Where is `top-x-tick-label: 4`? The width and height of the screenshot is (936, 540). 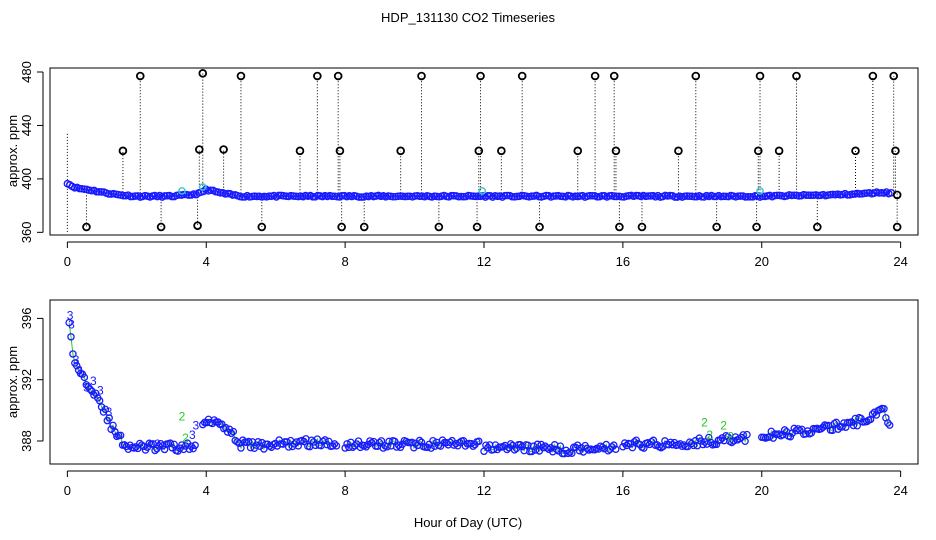
top-x-tick-label: 4 is located at coordinates (206, 261).